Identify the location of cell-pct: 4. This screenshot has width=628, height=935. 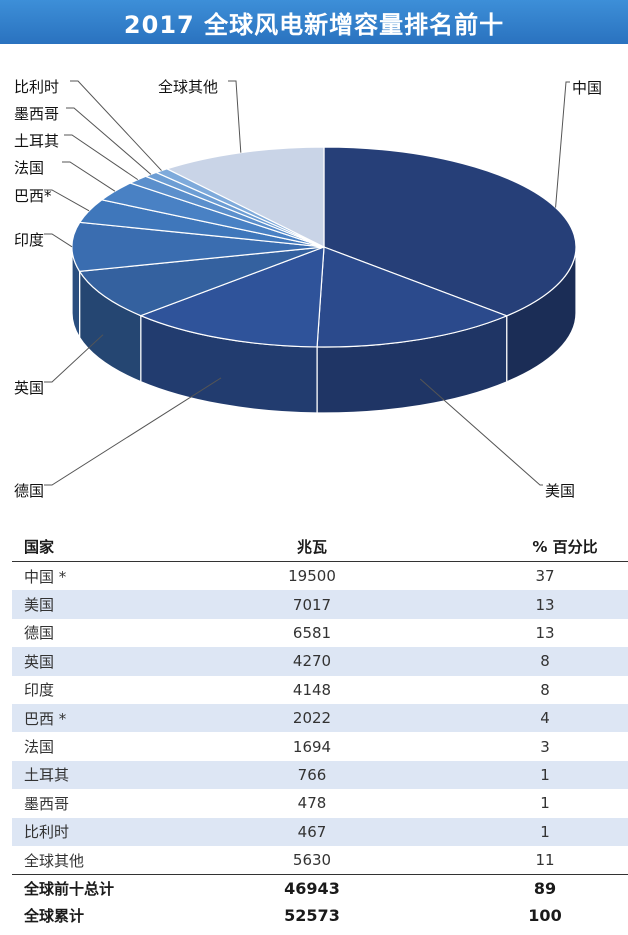
(545, 718).